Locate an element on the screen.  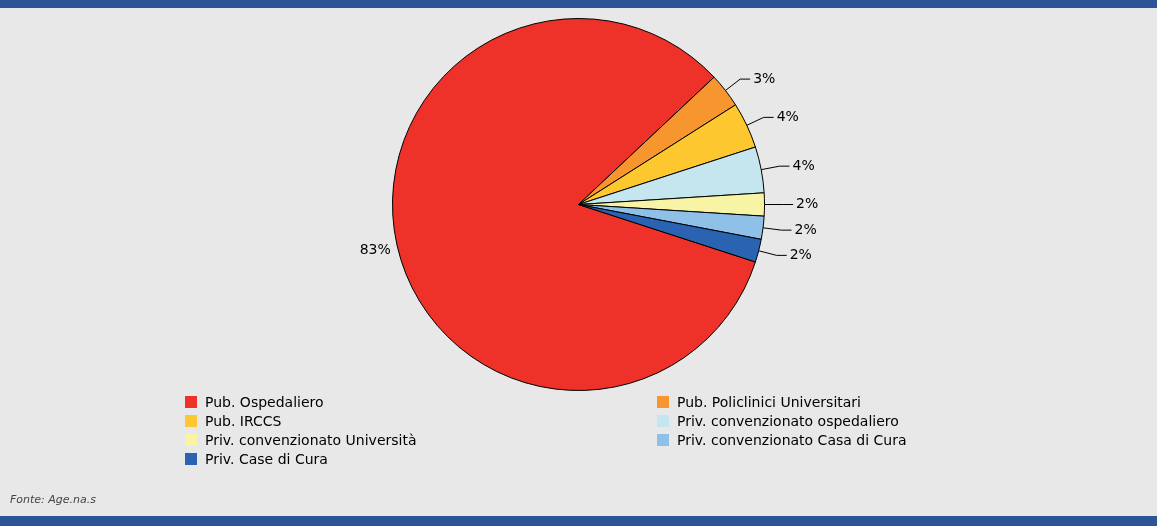
legend-label: Priv. Case di Cura is located at coordinates (266, 458).